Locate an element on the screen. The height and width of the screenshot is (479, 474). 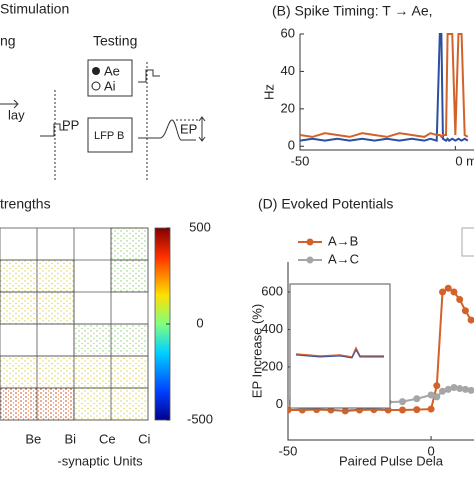
y-tick-label: 20 is located at coordinates (288, 107).